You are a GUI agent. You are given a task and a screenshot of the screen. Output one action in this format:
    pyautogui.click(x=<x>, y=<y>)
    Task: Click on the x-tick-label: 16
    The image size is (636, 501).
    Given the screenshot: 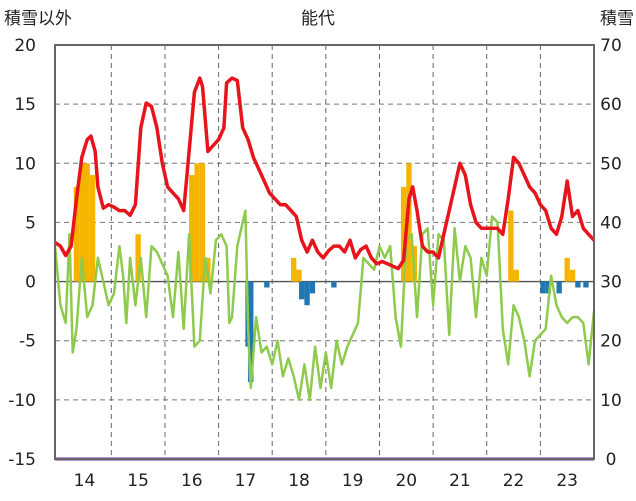 What is the action you would take?
    pyautogui.click(x=192, y=481)
    